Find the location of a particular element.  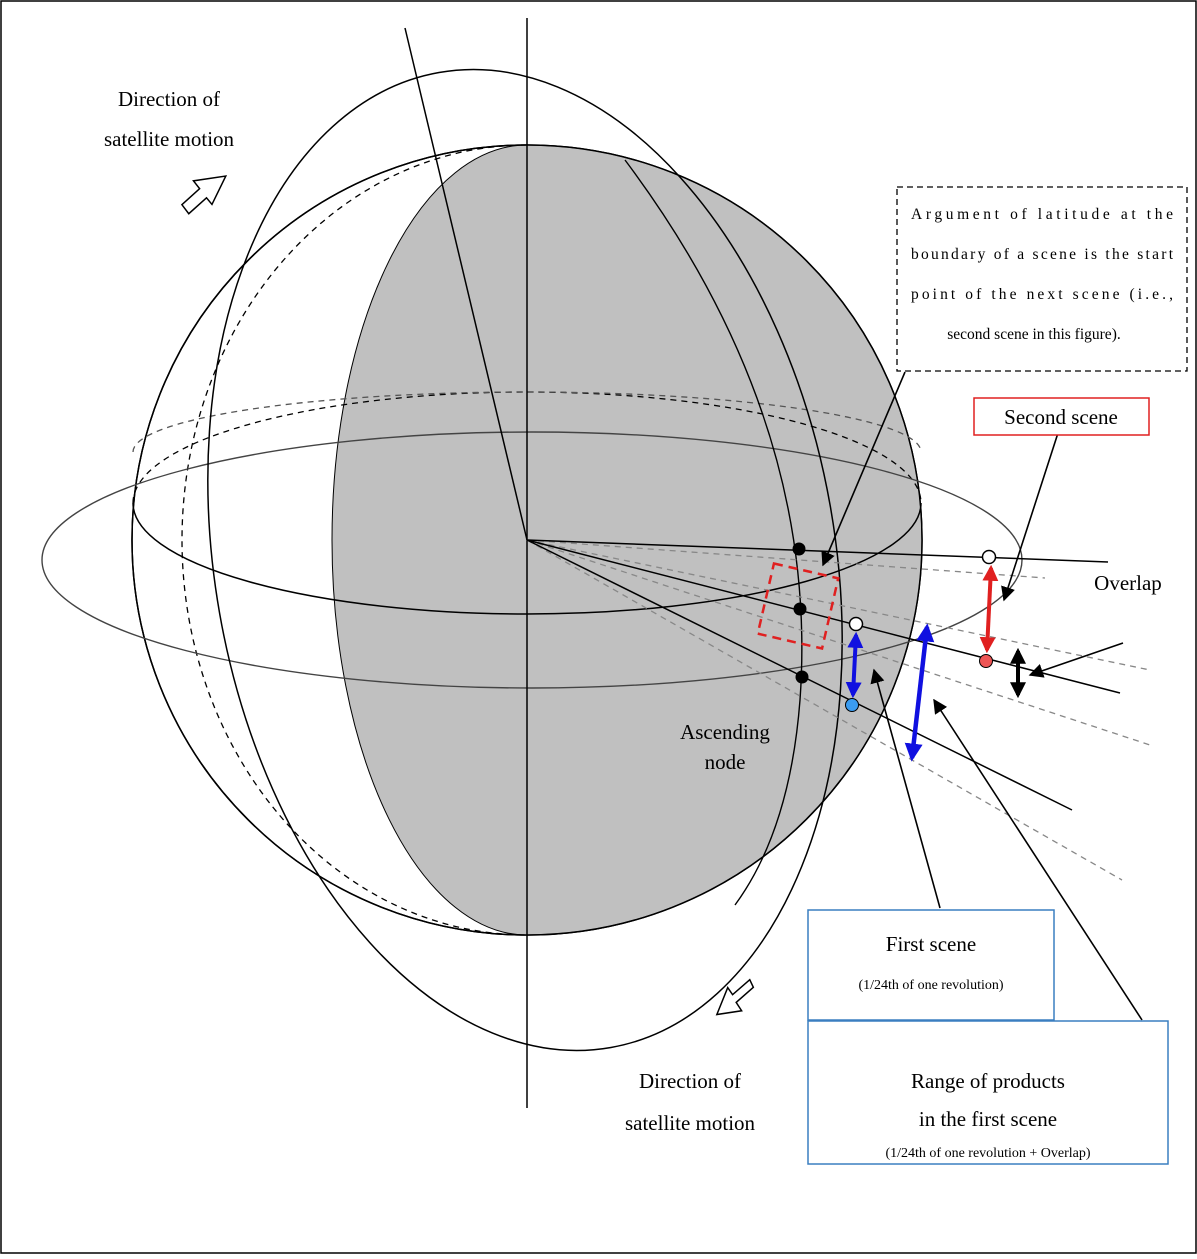

overlap-label: Overlap is located at coordinates (1128, 583).